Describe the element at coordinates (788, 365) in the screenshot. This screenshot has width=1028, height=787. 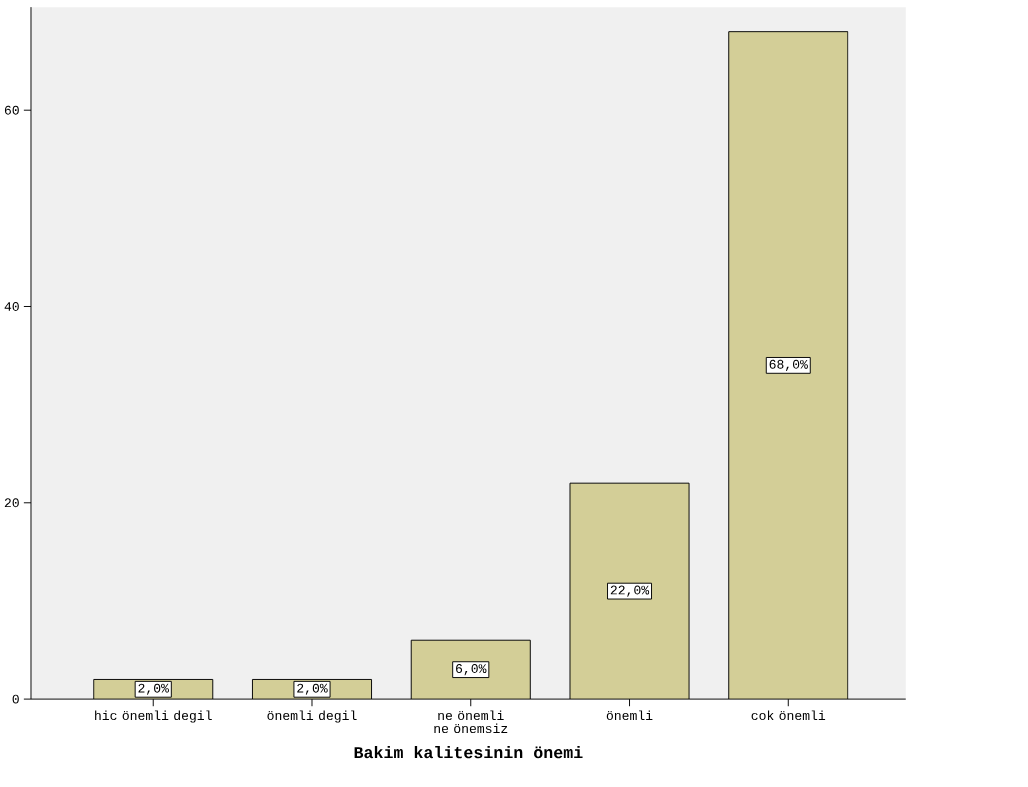
I see `data-label: 68,0%` at that location.